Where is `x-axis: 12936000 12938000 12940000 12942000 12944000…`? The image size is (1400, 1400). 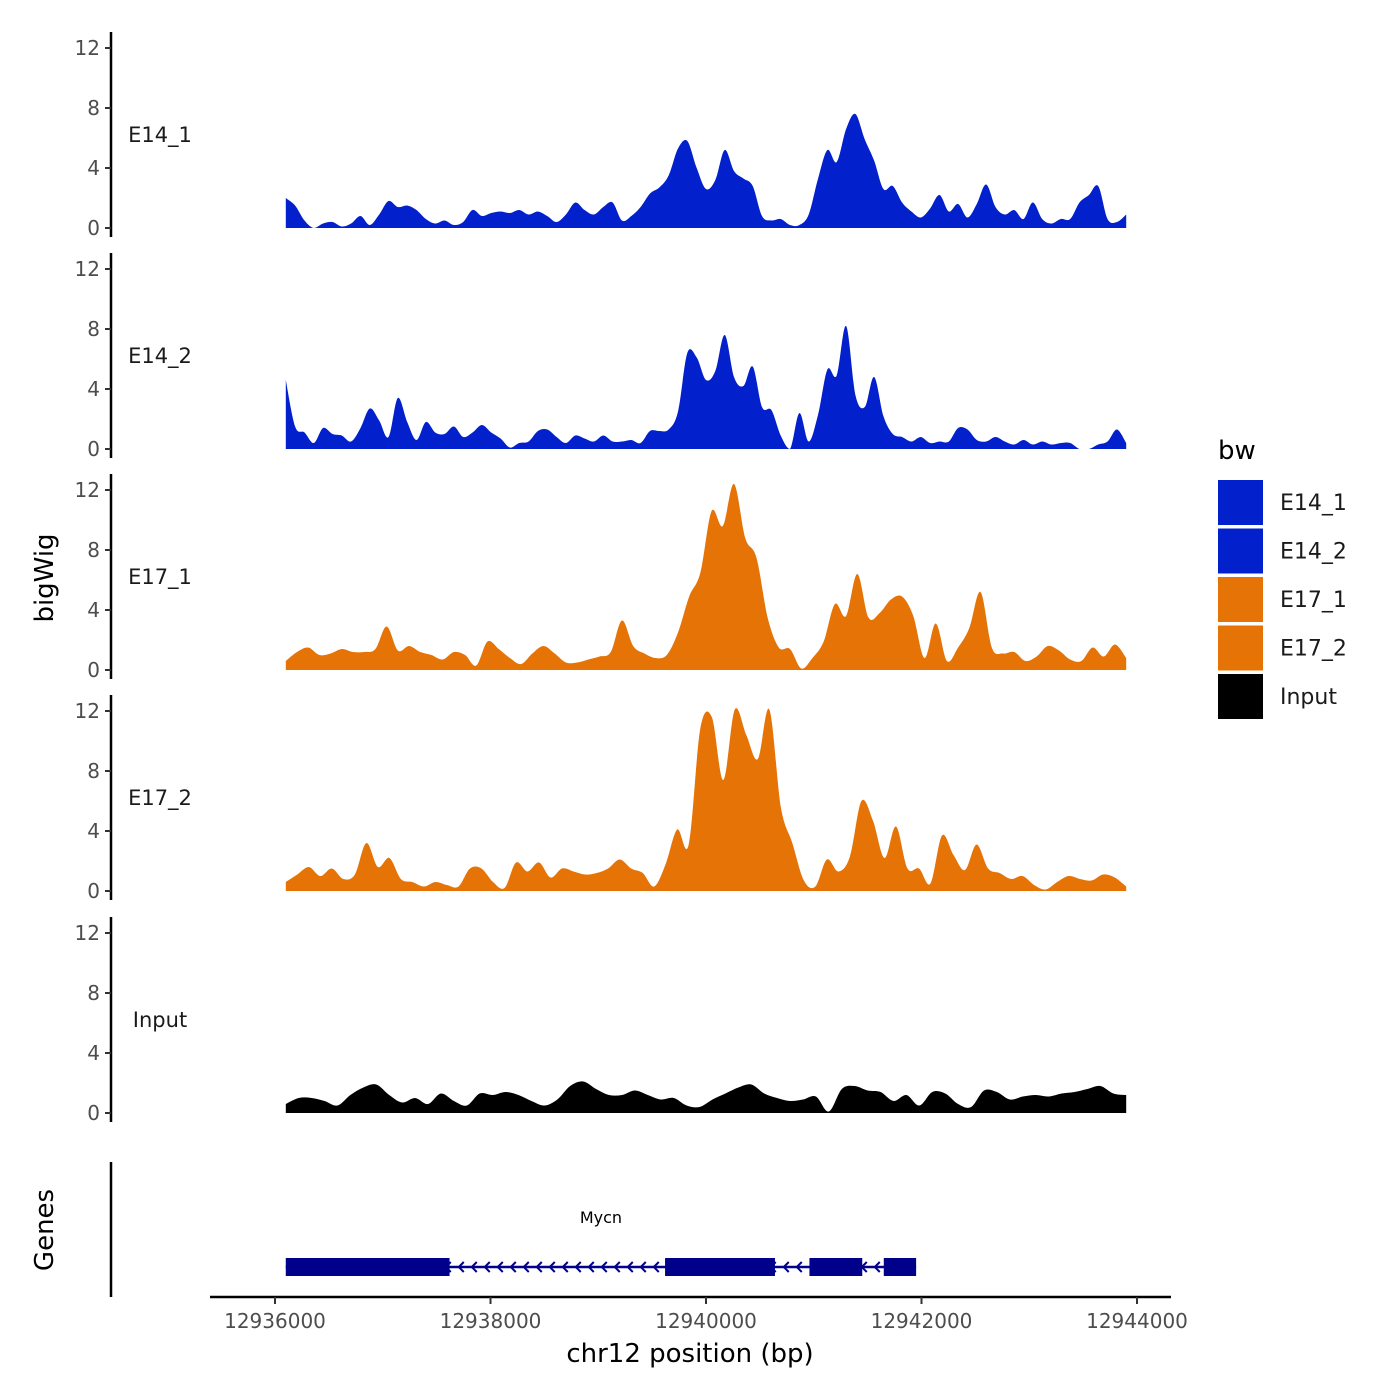
x-axis: 12936000 12938000 12940000 12942000 12944000… is located at coordinates (699, 1332).